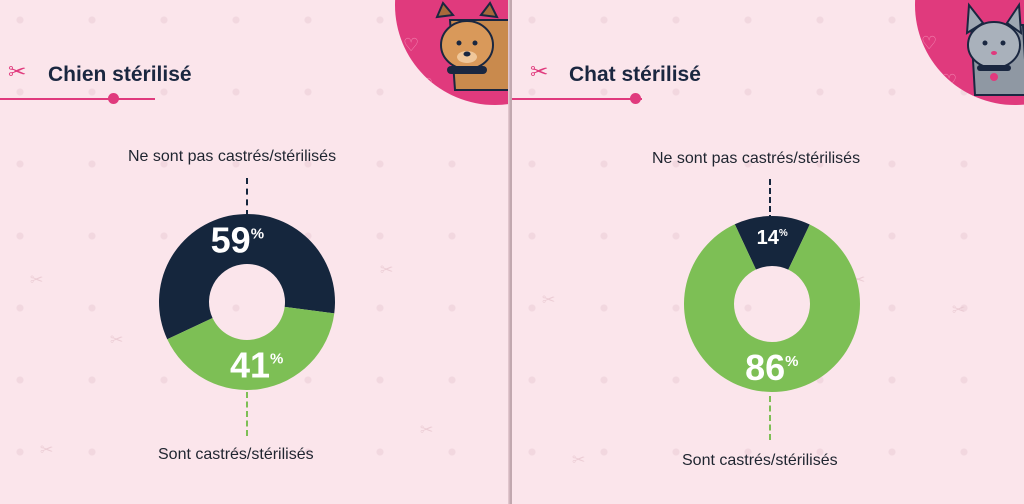 This screenshot has height=504, width=1024. Describe the element at coordinates (120, 74) in the screenshot. I see `panel-title: Chien stérilisé` at that location.